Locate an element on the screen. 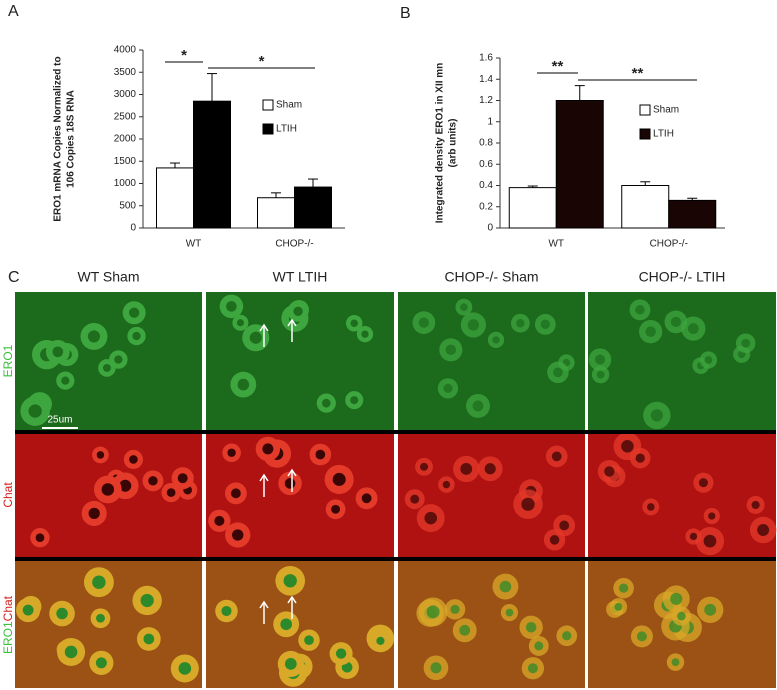 The width and height of the screenshot is (777, 690). row-label: Chat is located at coordinates (8, 495).